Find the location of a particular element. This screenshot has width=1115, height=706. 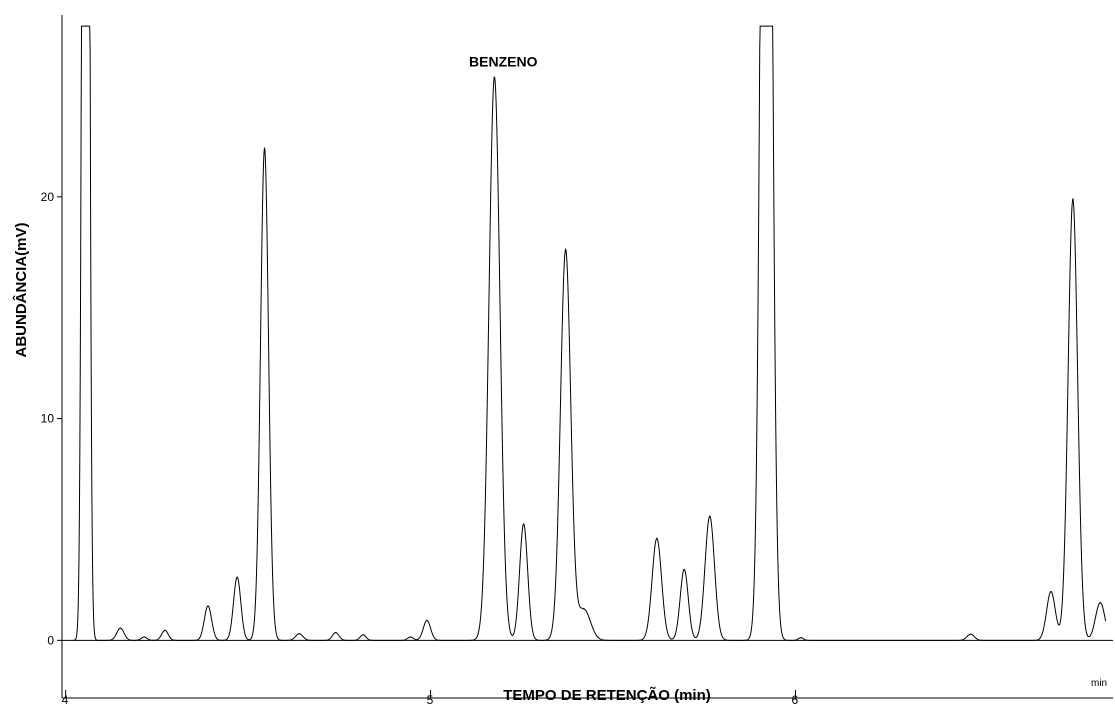

benzeno-peak-label: BENZENO is located at coordinates (503, 62).